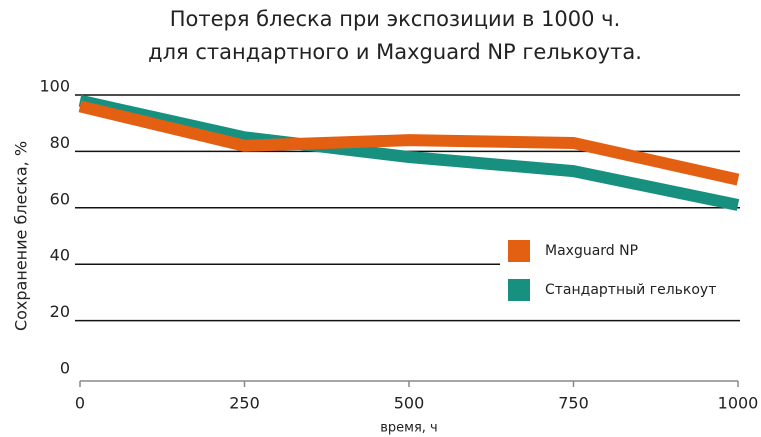 This screenshot has width=761, height=437. I want to click on legend-background, so click(625, 267).